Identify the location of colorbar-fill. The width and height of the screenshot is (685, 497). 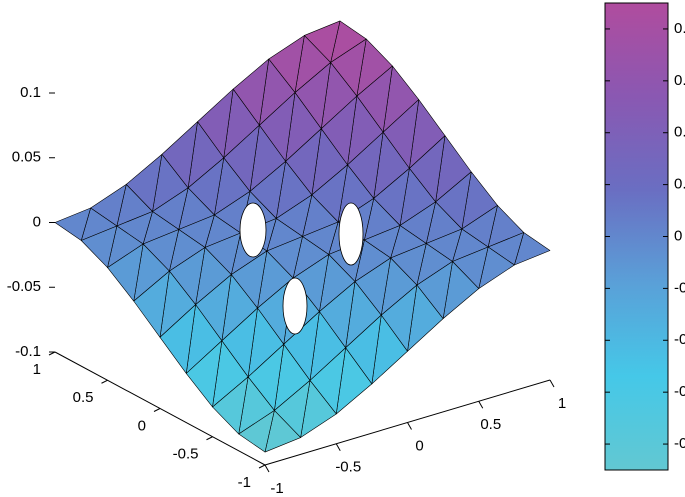
(636, 236).